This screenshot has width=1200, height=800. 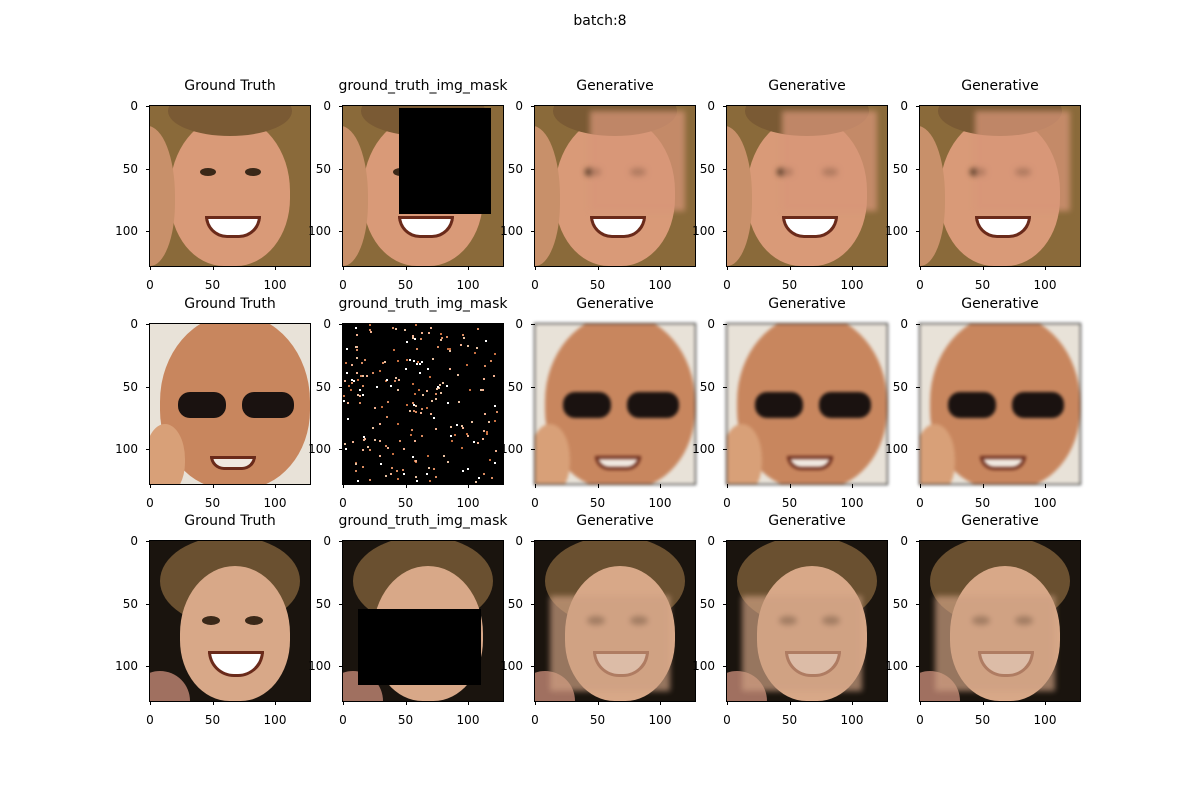 What do you see at coordinates (126, 231) in the screenshot?
I see `y-tick-label: 100` at bounding box center [126, 231].